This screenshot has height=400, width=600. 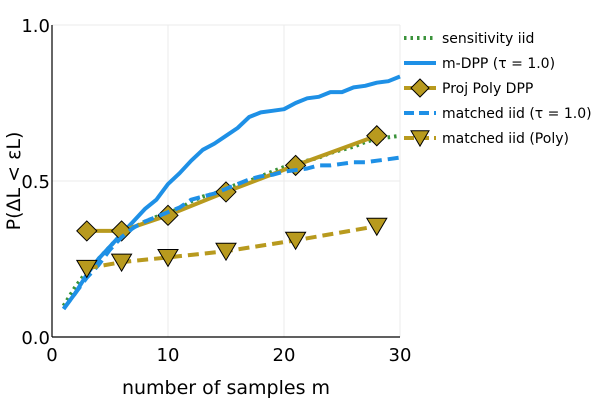 I want to click on x-tick-label-0: 0, so click(x=51, y=355).